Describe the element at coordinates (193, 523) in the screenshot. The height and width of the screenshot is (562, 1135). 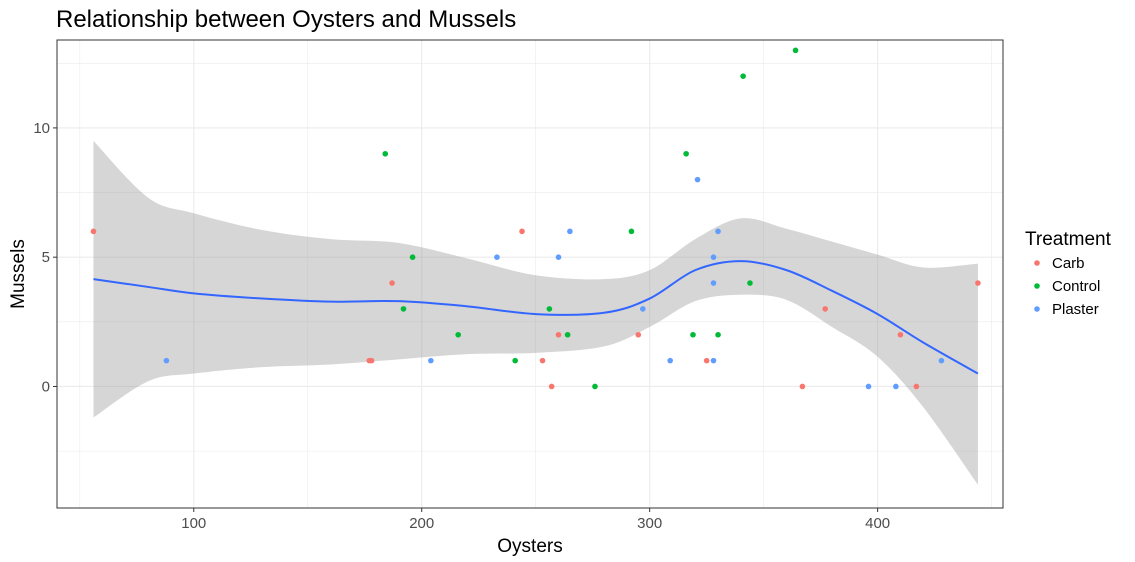
I see `x-tick-label: 100` at that location.